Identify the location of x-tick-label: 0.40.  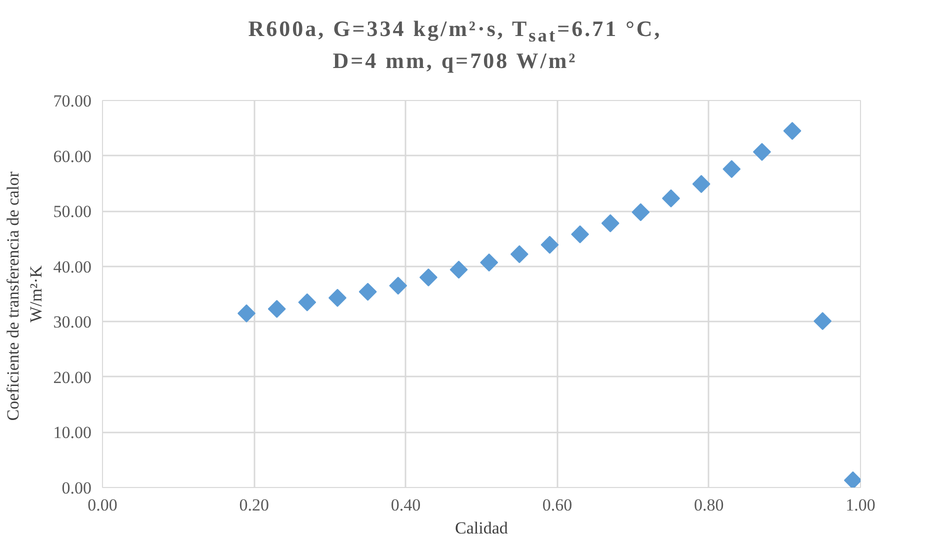
(405, 505).